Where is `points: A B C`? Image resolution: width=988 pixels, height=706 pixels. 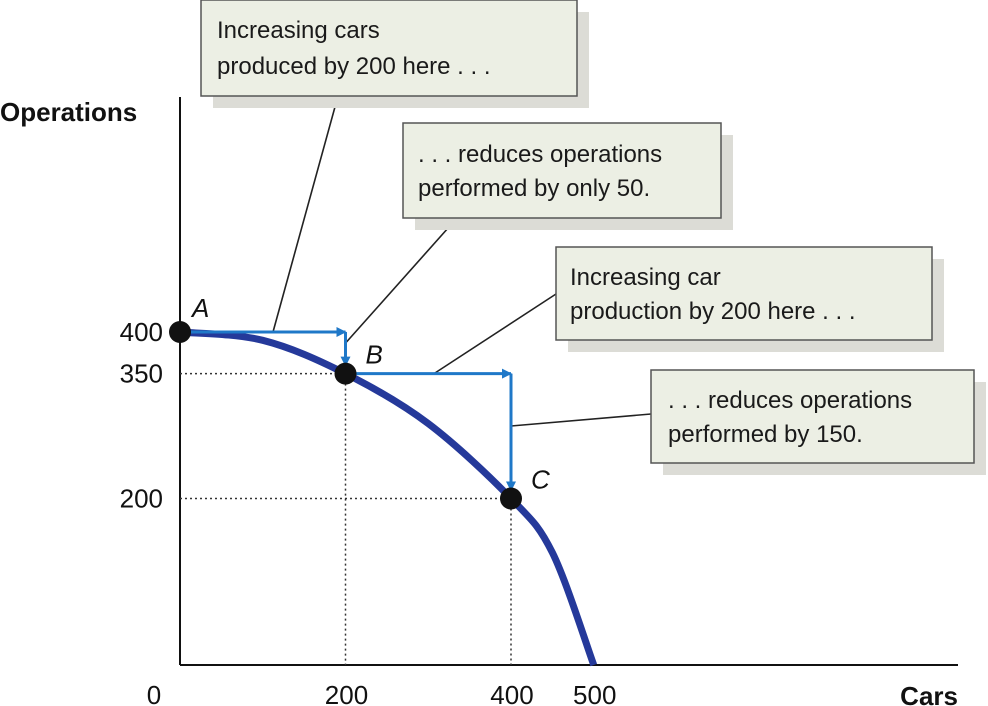
points: A B C is located at coordinates (359, 401).